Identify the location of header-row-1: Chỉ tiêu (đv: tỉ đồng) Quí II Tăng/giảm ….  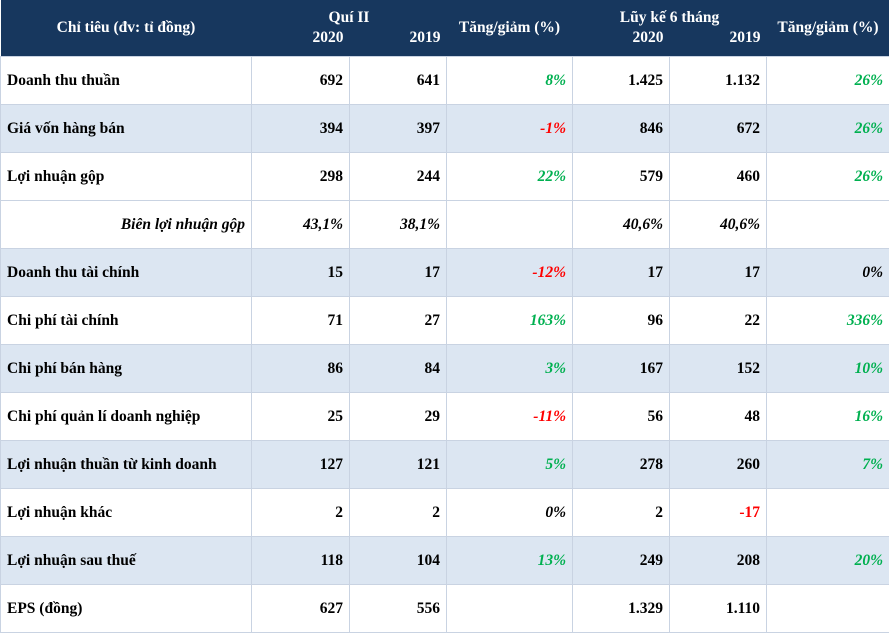
(444, 28).